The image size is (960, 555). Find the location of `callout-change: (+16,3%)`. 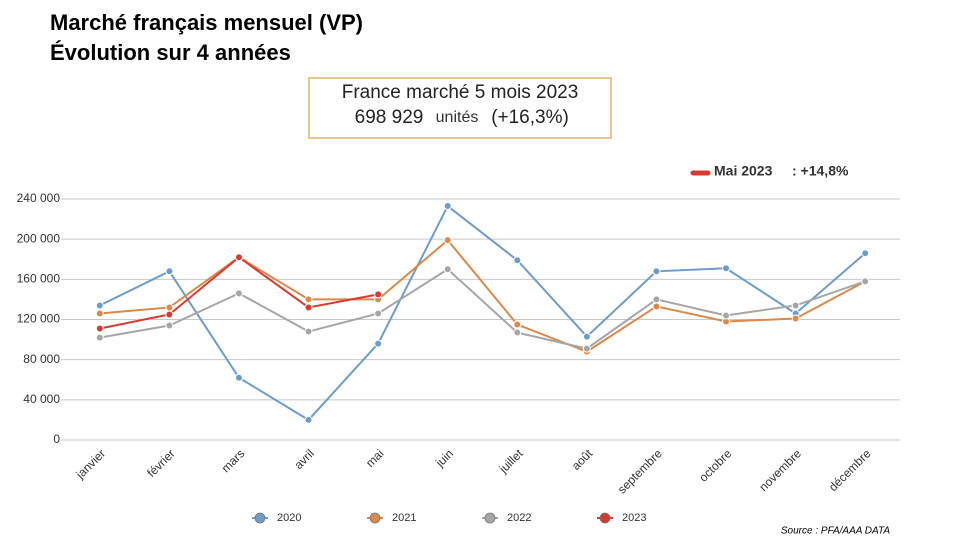

callout-change: (+16,3%) is located at coordinates (530, 117).